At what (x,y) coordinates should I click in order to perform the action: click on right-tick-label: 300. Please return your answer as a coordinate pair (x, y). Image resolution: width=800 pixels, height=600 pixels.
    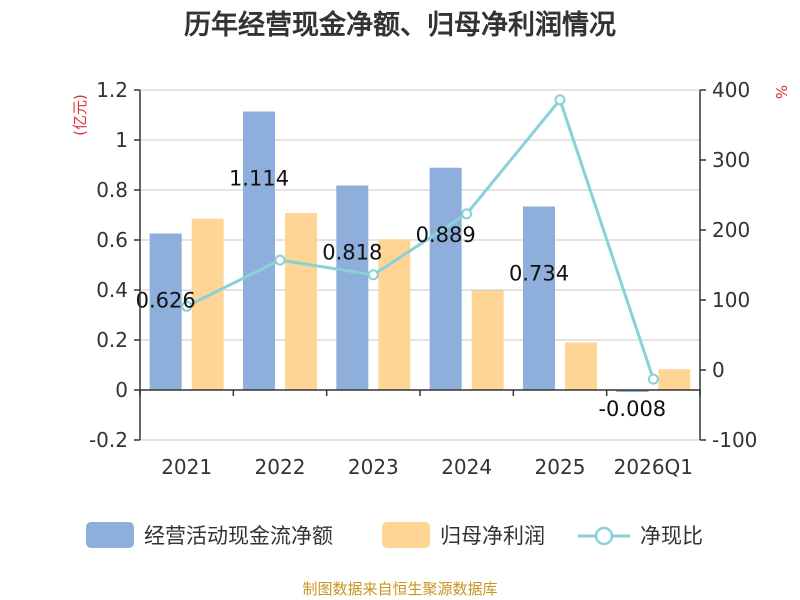
    Looking at the image, I should click on (731, 160).